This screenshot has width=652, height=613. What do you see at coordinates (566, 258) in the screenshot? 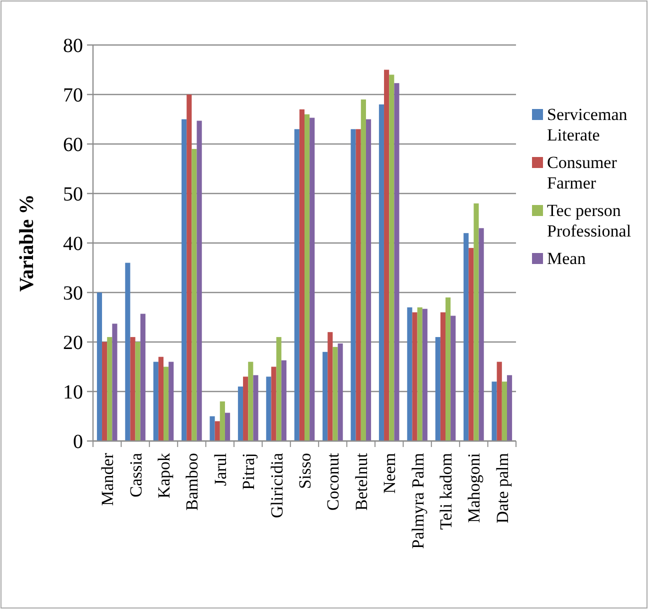
I see `legend-label: Mean` at bounding box center [566, 258].